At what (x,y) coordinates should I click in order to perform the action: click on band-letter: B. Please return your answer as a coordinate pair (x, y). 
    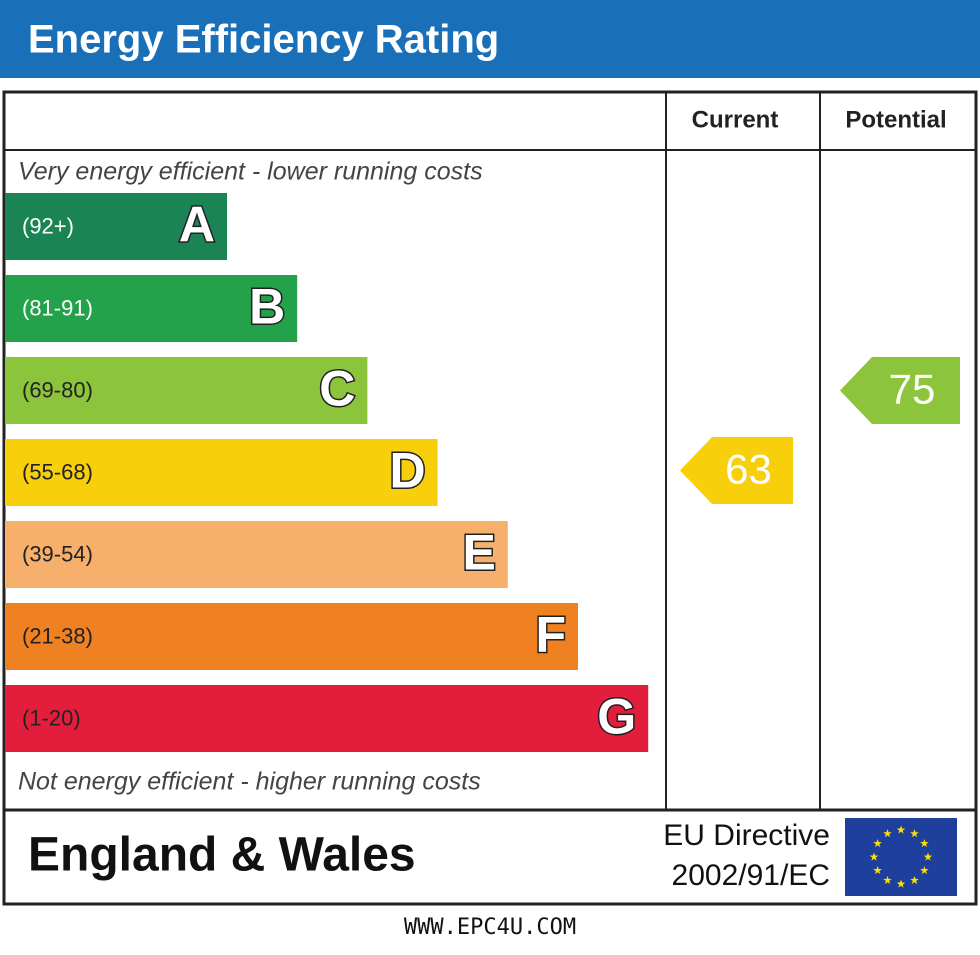
    Looking at the image, I should click on (267, 307).